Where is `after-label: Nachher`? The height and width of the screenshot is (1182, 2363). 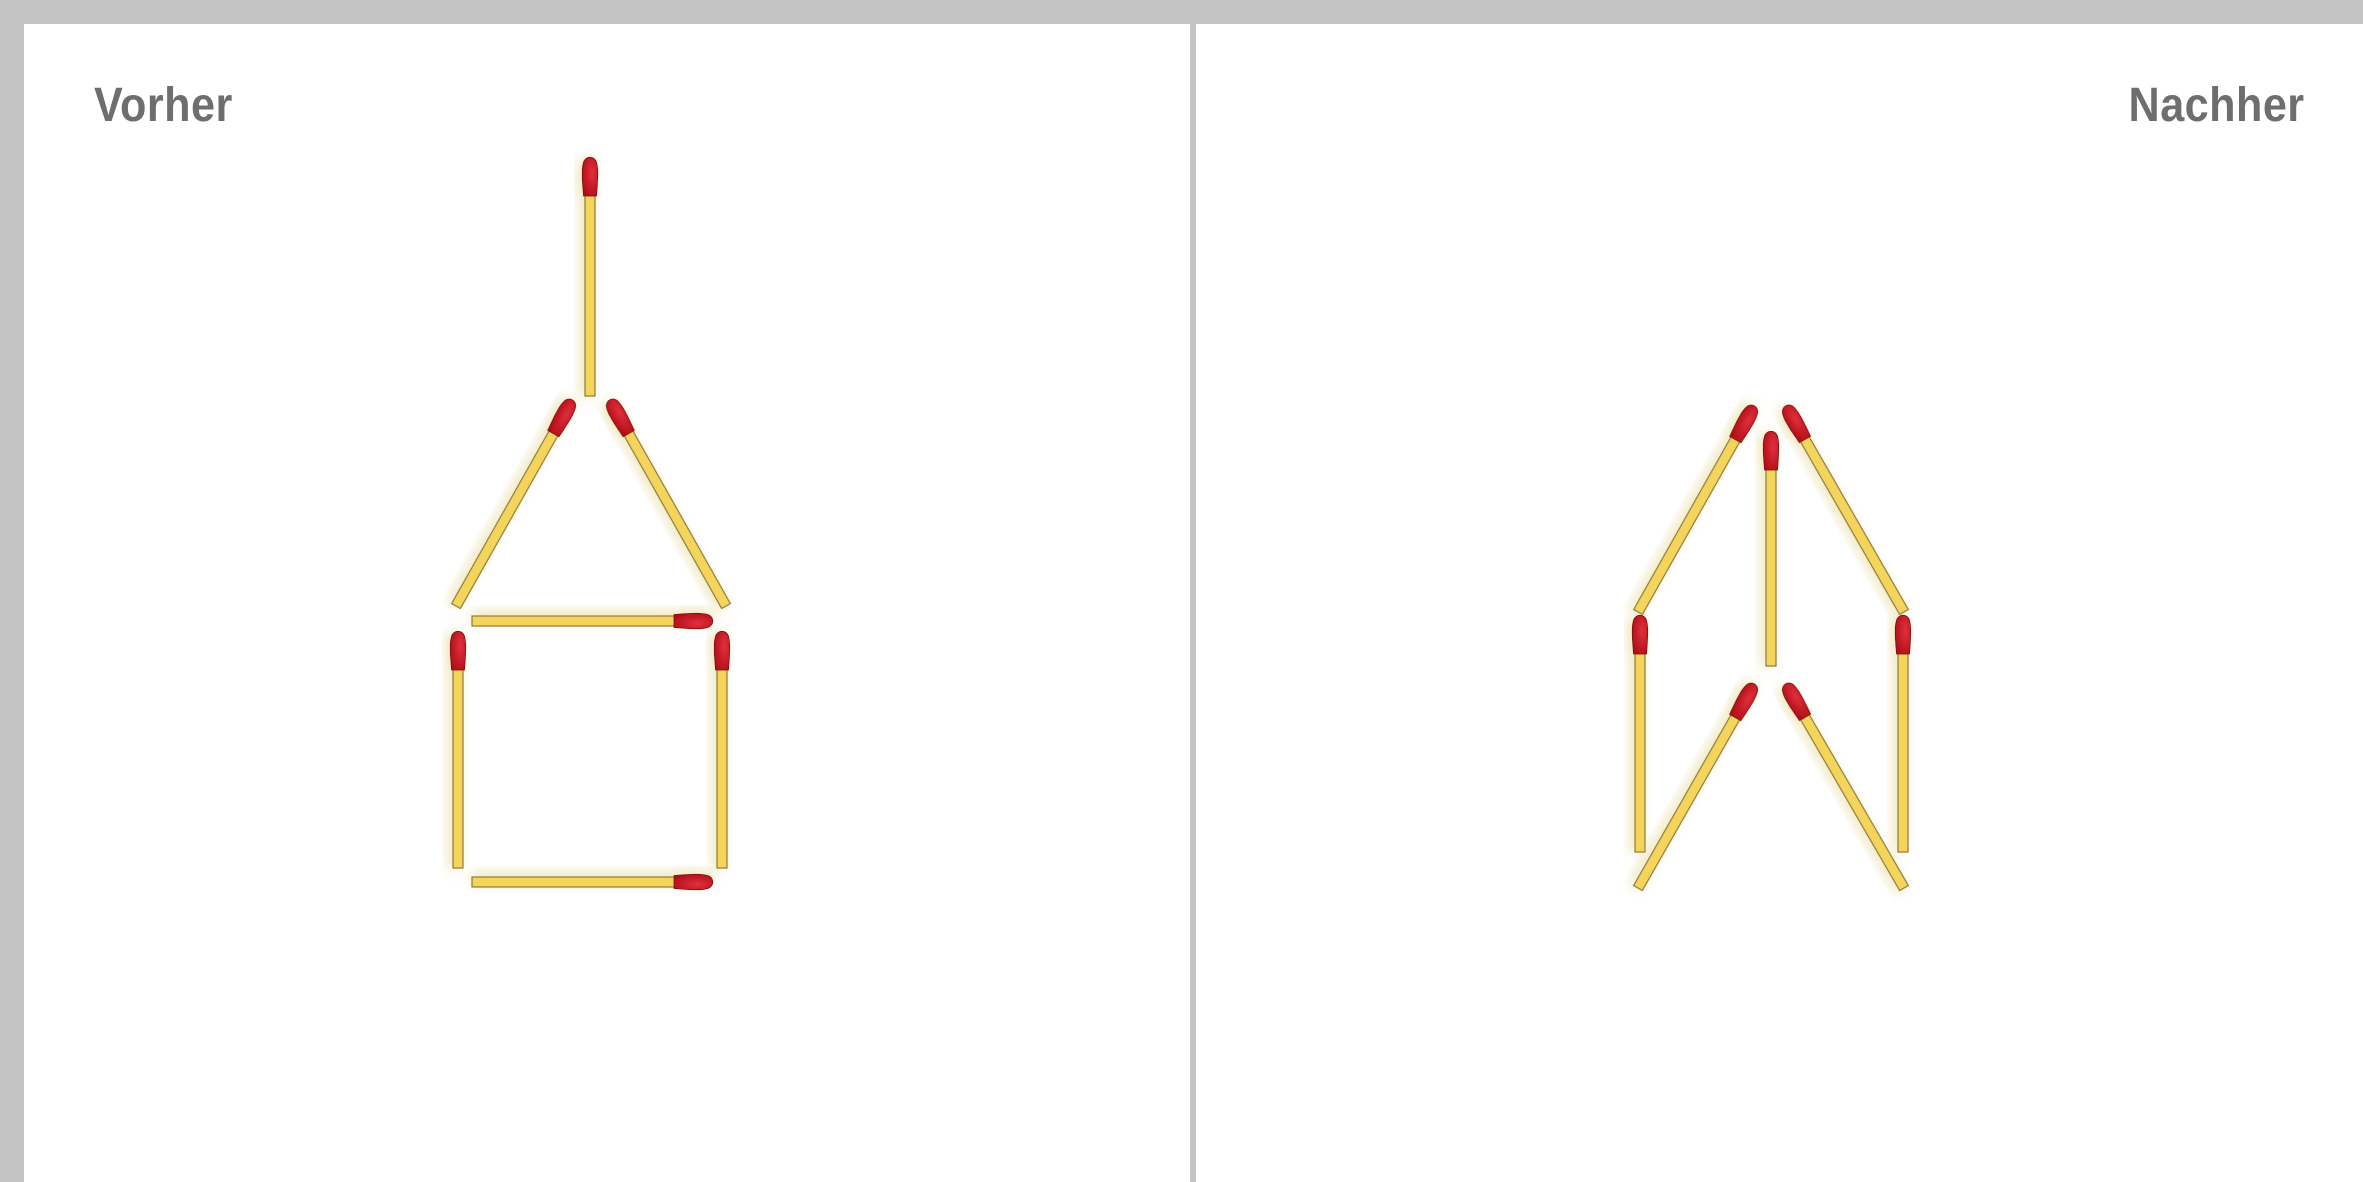 after-label: Nachher is located at coordinates (2216, 105).